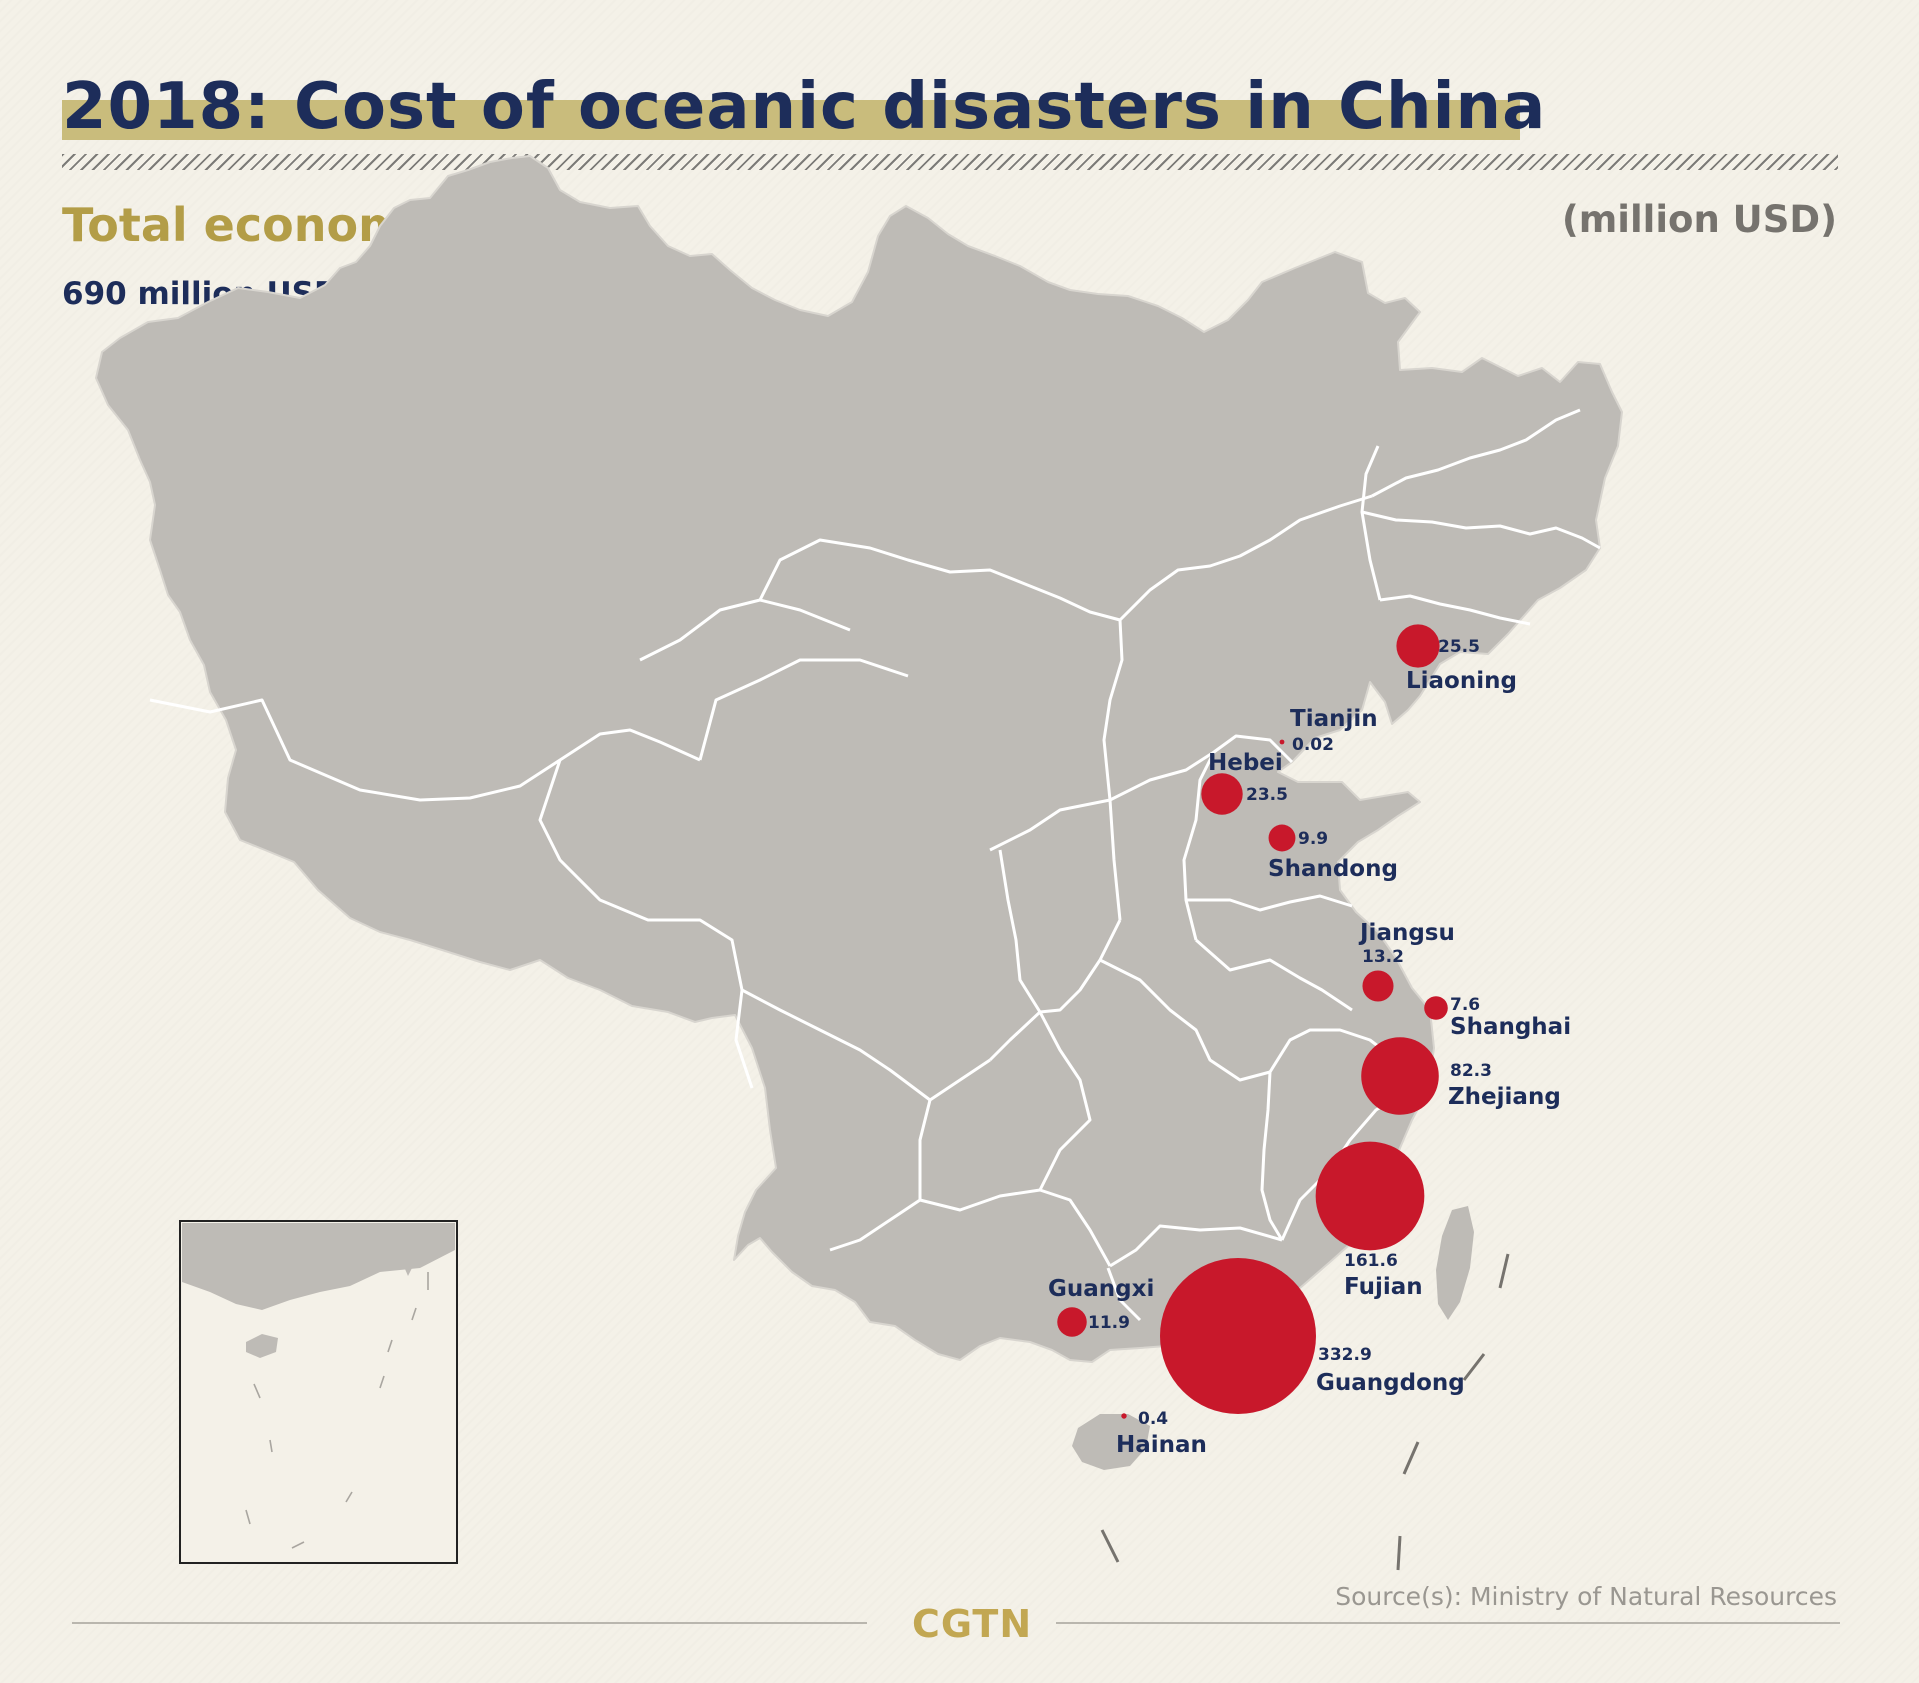 The height and width of the screenshot is (1683, 1919). I want to click on title-block: 2018: Cost of oceanic disasters in China, so click(804, 107).